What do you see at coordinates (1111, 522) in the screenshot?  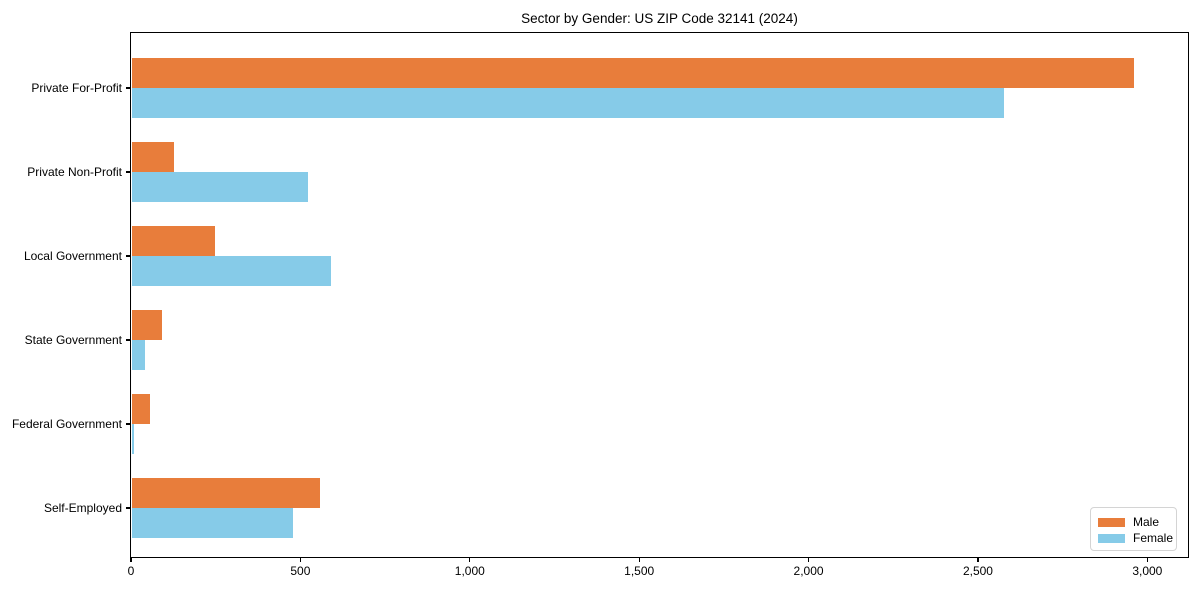 I see `male-swatch` at bounding box center [1111, 522].